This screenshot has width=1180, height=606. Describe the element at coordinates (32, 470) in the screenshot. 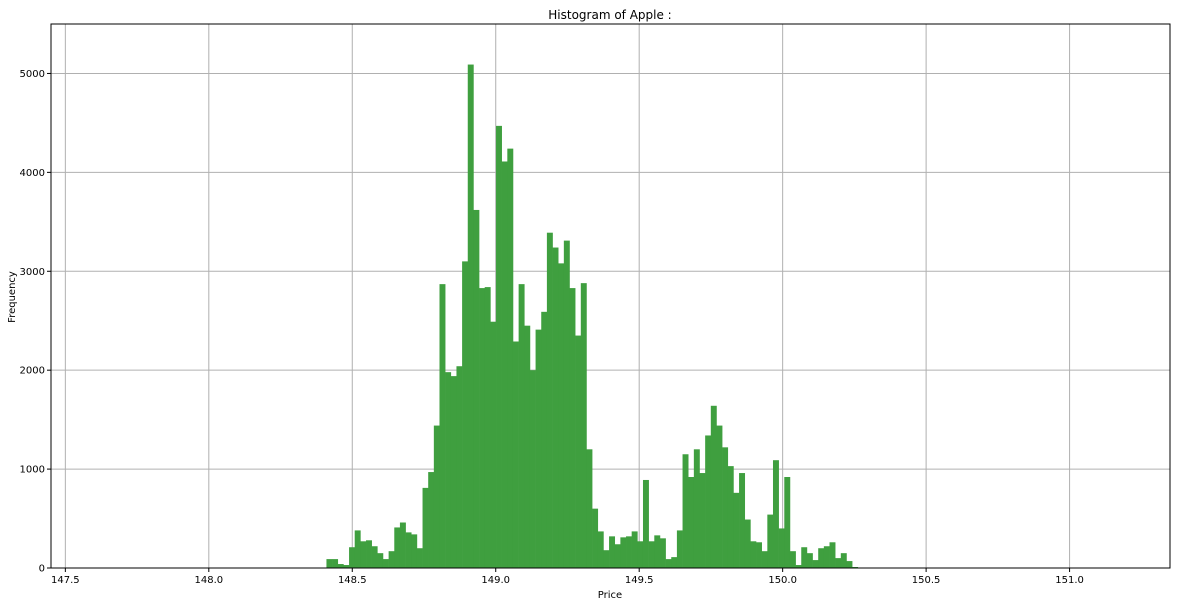

I see `y-tick-label: 1000` at that location.